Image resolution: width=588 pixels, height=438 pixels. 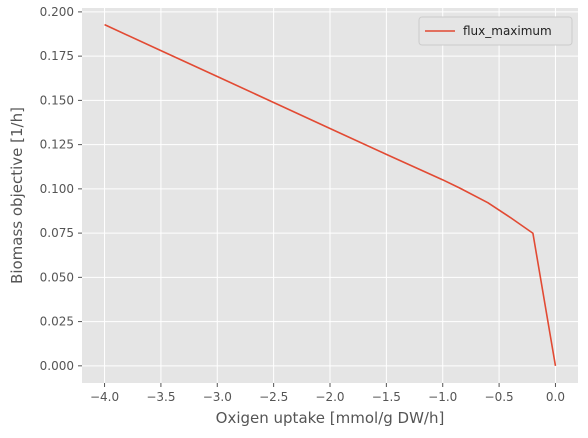 What do you see at coordinates (57, 322) in the screenshot?
I see `y-tick-label: 0.025` at bounding box center [57, 322].